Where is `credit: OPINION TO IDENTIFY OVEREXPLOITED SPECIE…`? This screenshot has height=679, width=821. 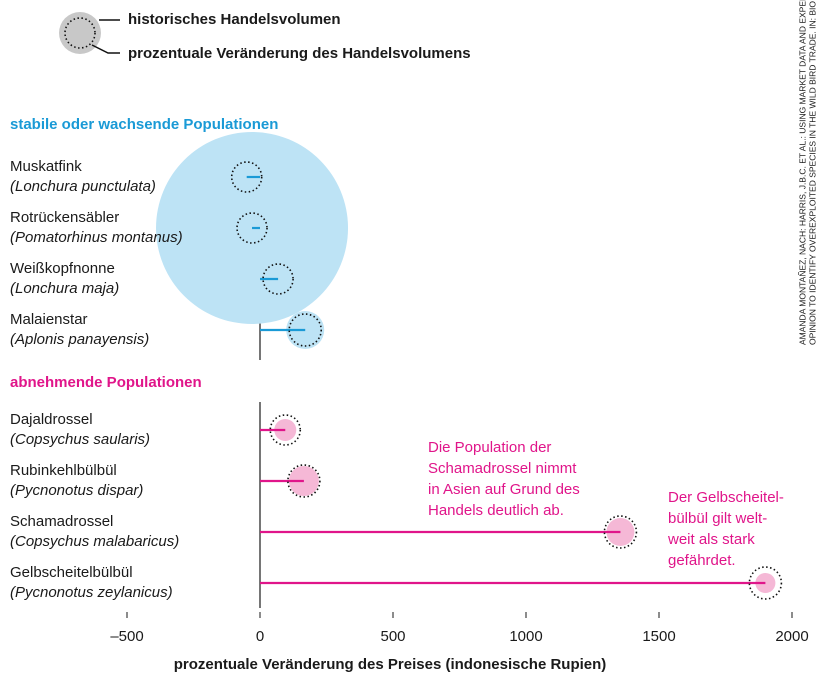 credit: OPINION TO IDENTIFY OVEREXPLOITED SPECIE… is located at coordinates (812, 173).